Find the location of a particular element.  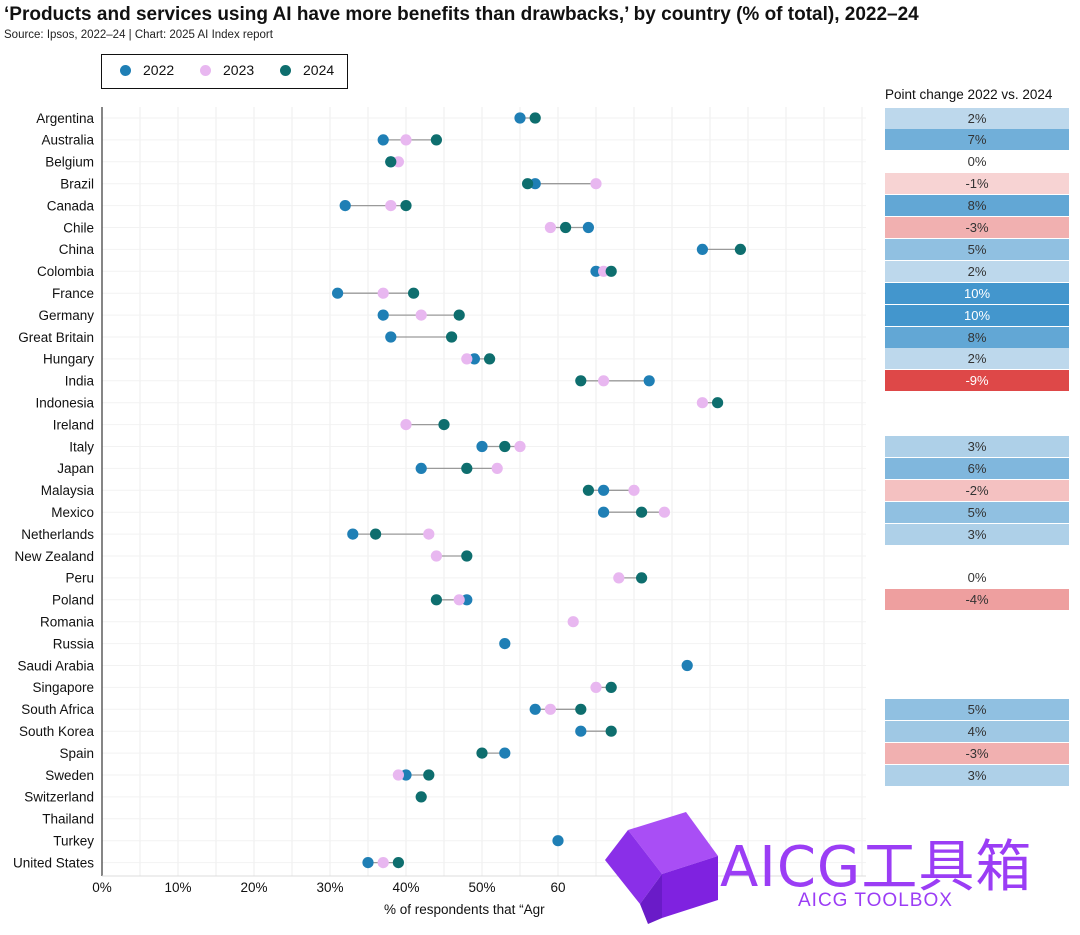

legend-item-2023: 2023 is located at coordinates (227, 70).